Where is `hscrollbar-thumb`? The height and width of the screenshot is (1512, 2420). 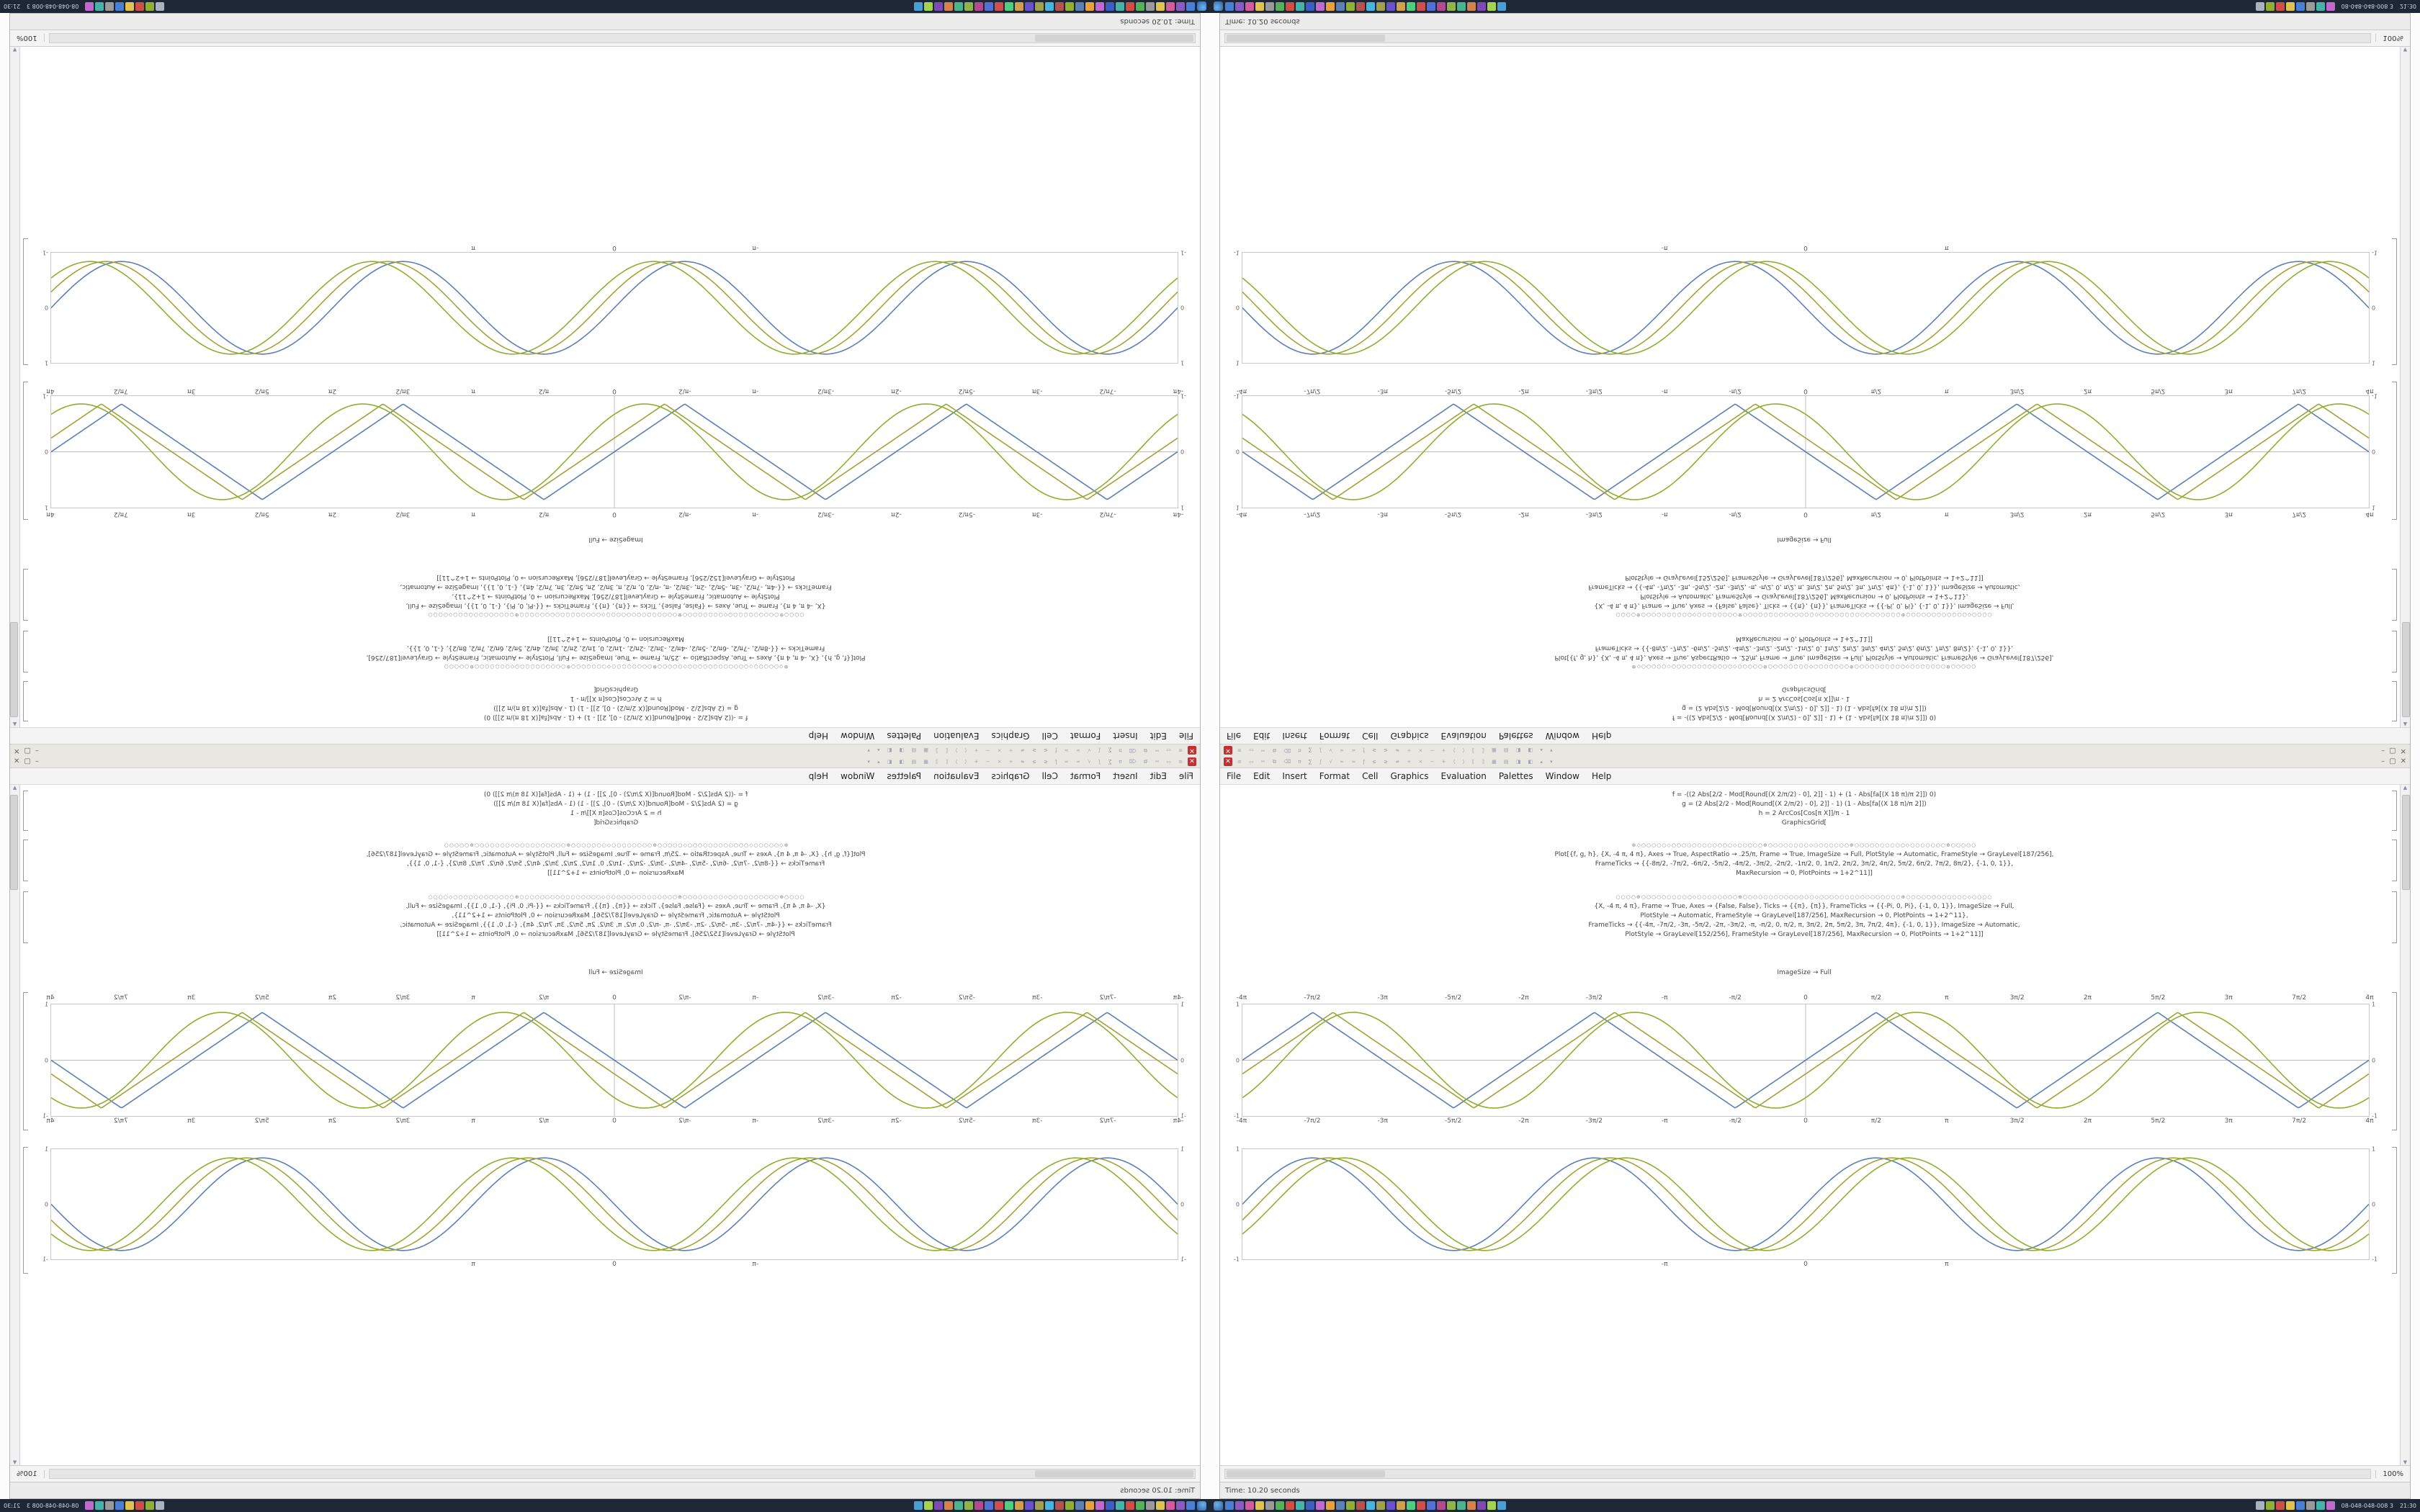 hscrollbar-thumb is located at coordinates (1306, 38).